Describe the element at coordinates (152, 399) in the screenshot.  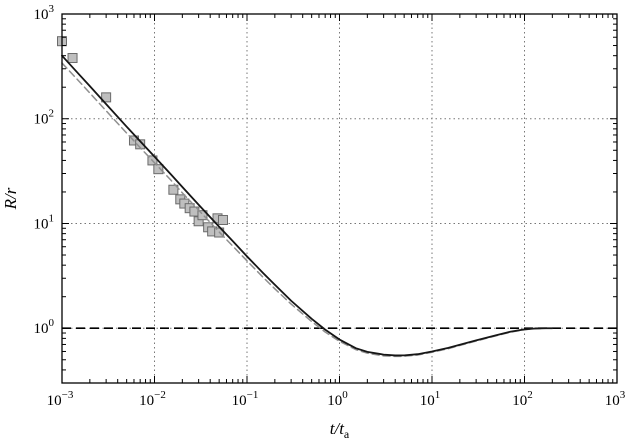
I see `x-tick-label: 10⁻²` at that location.